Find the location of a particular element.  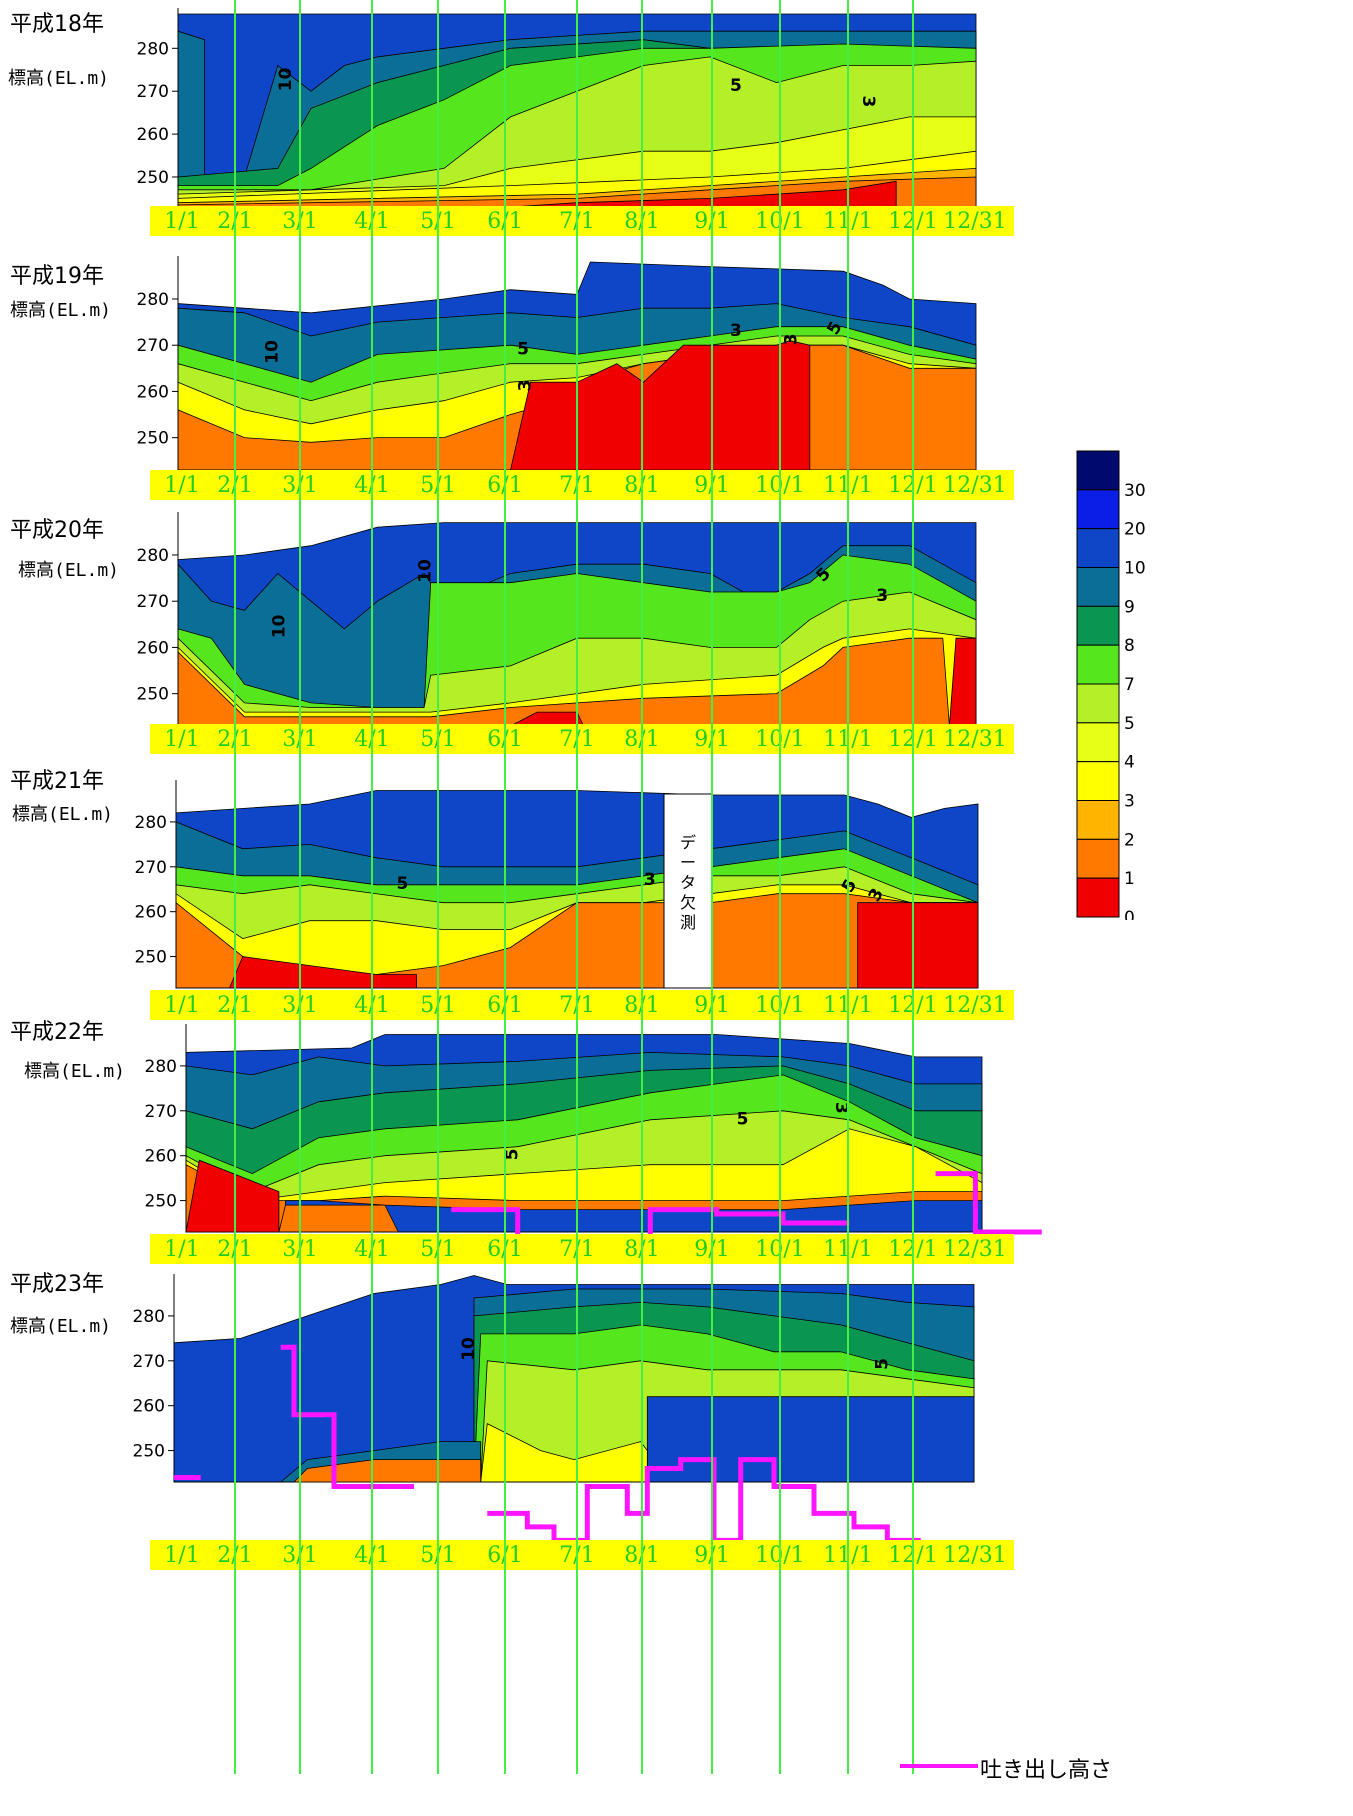

colorbar-tick-label: 4 is located at coordinates (1129, 763).